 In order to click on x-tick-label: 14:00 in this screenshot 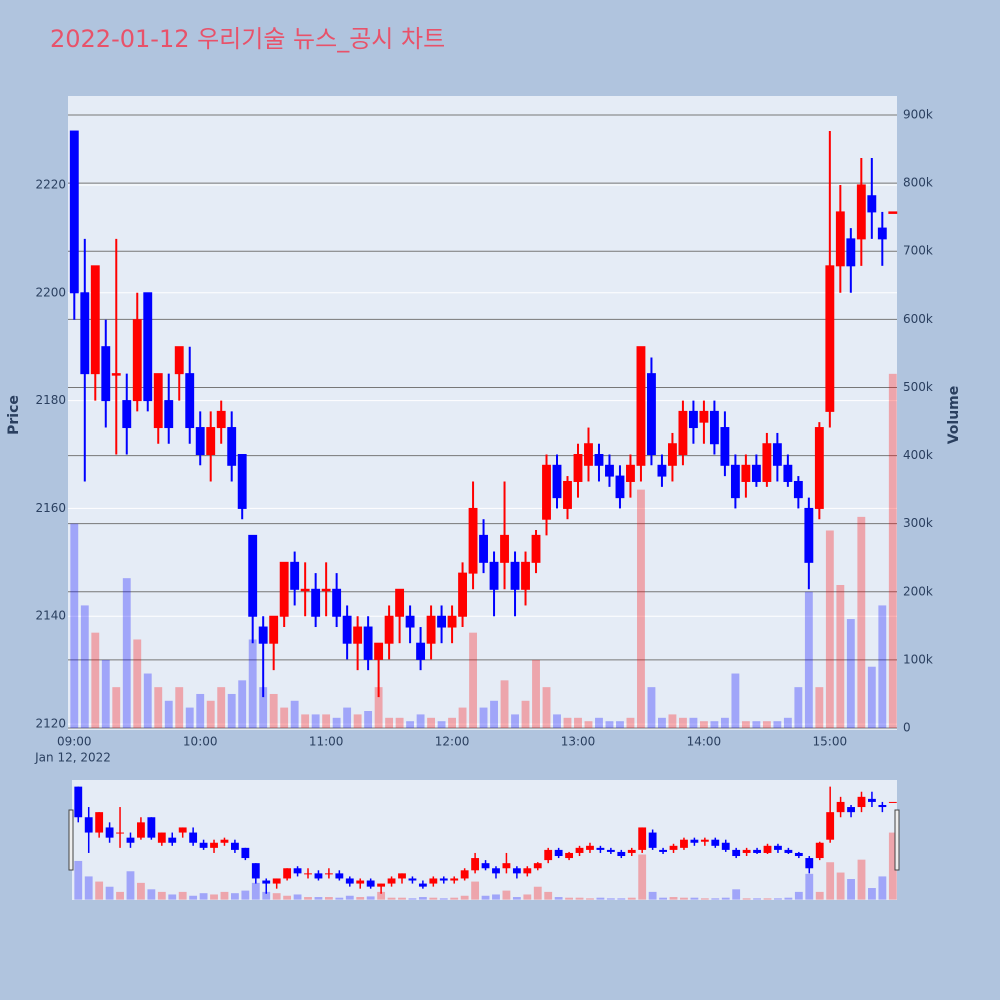, I will do `click(704, 742)`.